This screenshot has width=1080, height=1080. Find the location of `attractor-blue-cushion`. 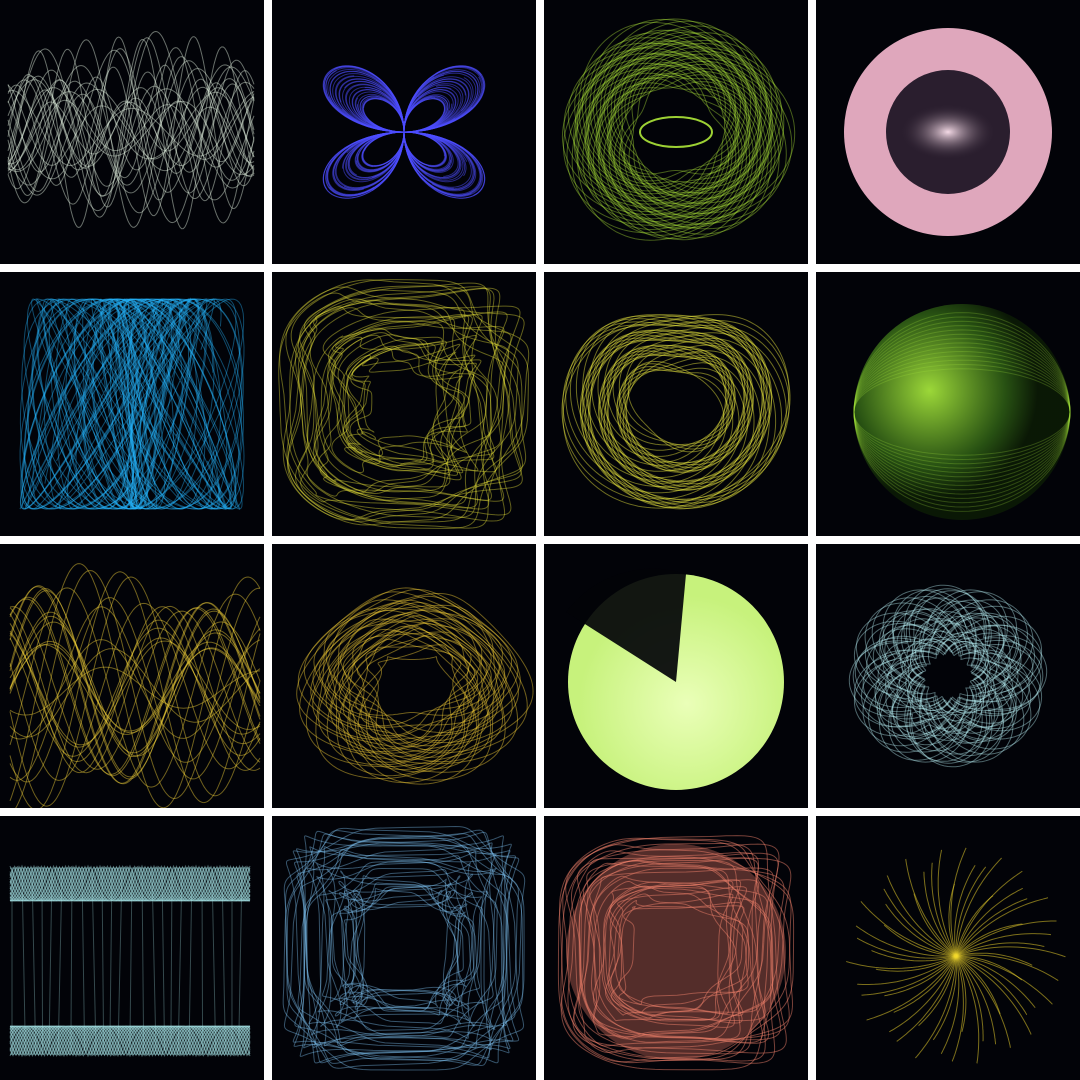

attractor-blue-cushion is located at coordinates (404, 948).